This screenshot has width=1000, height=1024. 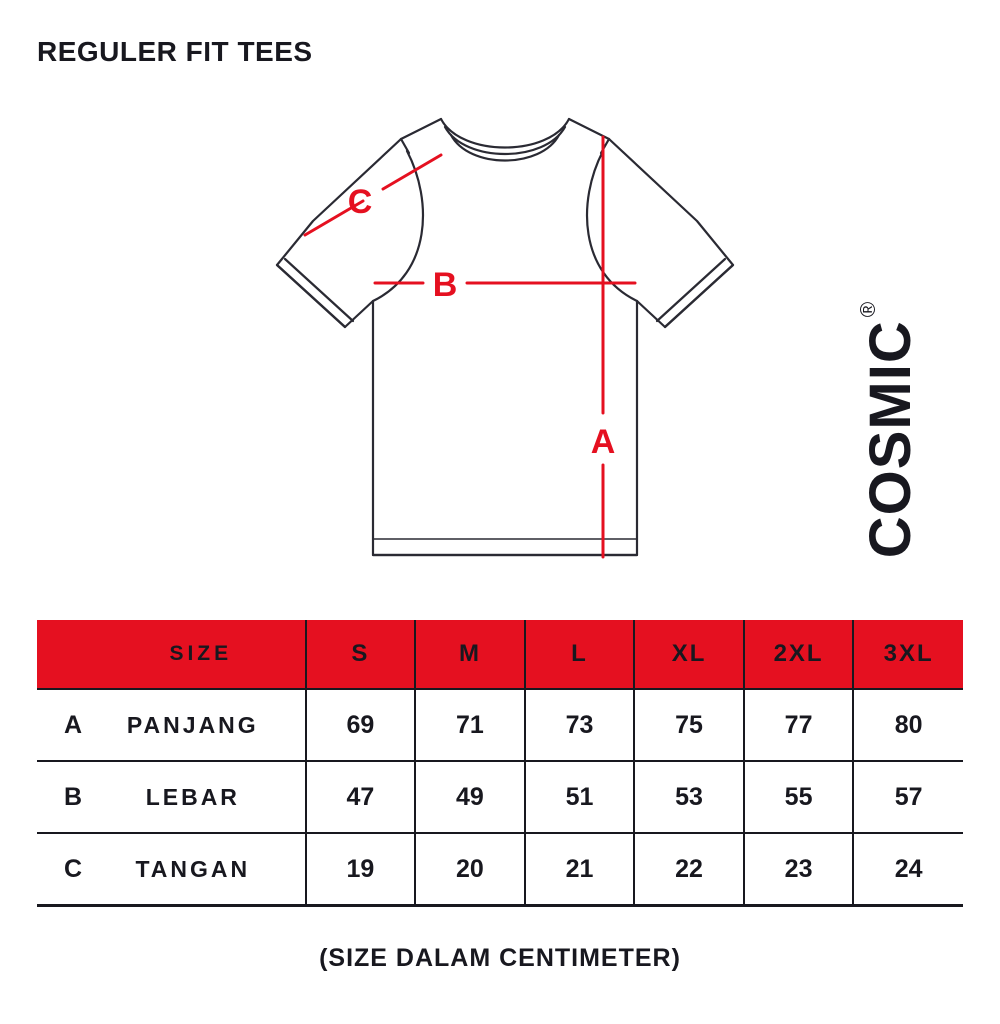 I want to click on cell-b-3xl: 57, so click(x=907, y=797).